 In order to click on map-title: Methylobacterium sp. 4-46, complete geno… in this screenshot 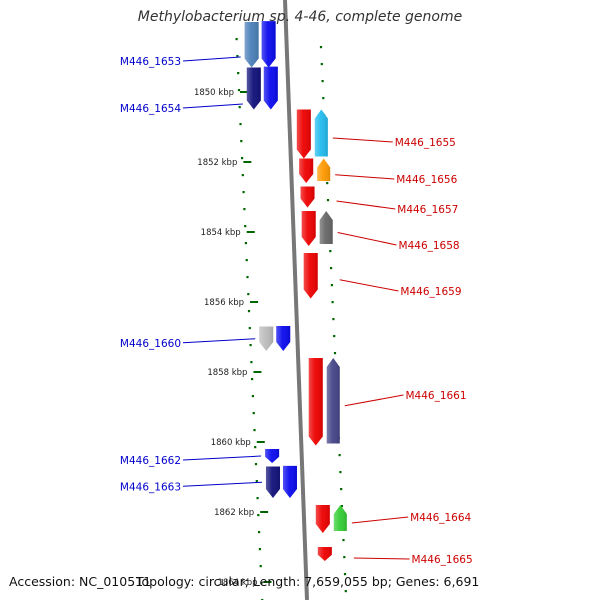, I will do `click(300, 17)`.